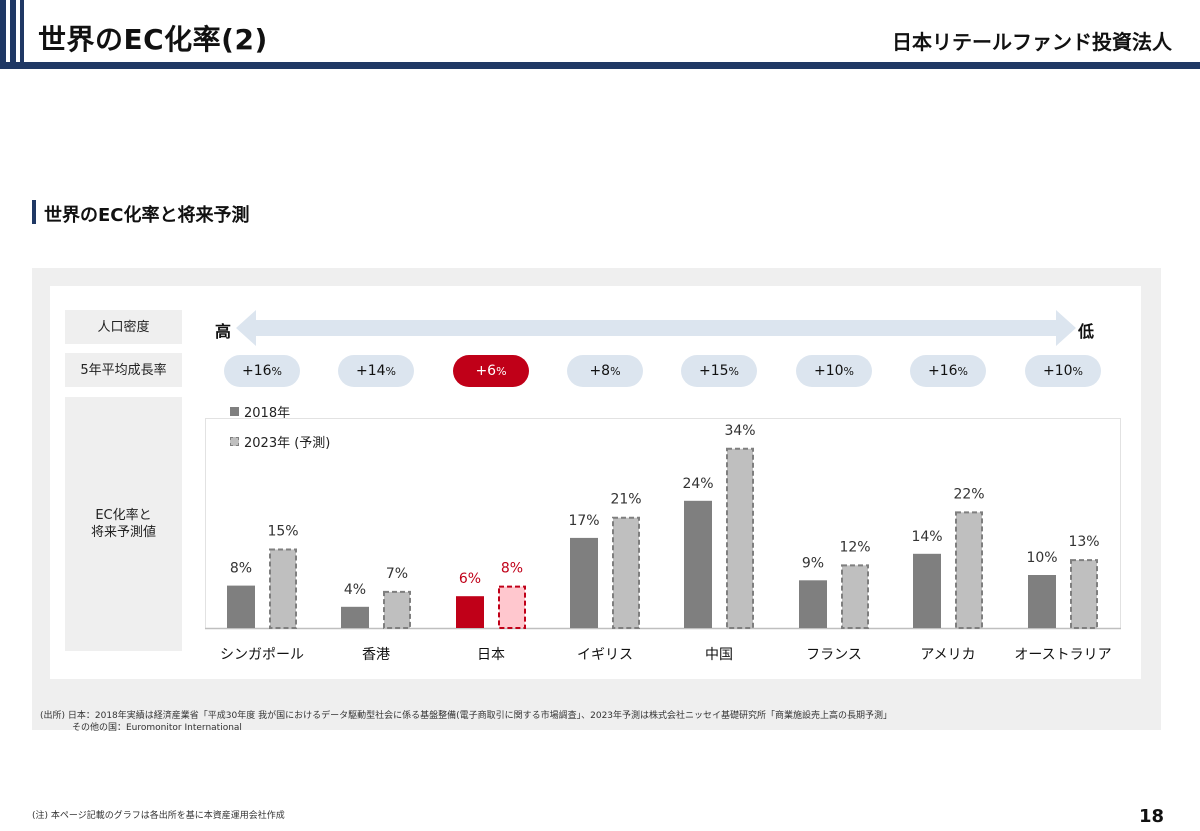 Image resolution: width=1200 pixels, height=831 pixels. What do you see at coordinates (123, 370) in the screenshot?
I see `row-label-growth: 5年平均成長率` at bounding box center [123, 370].